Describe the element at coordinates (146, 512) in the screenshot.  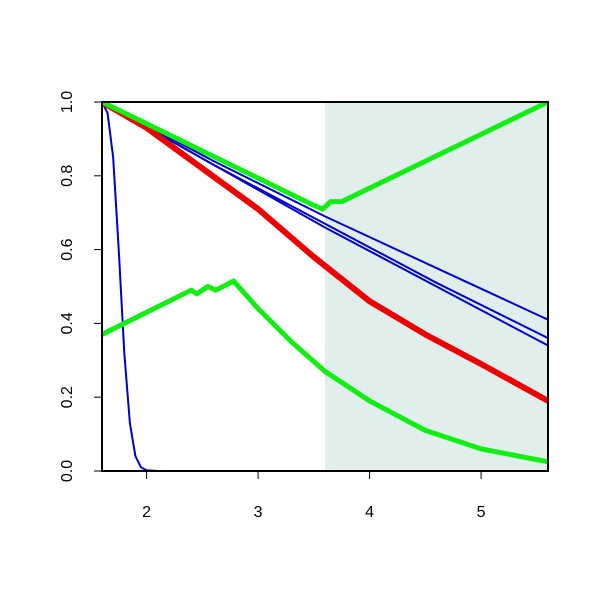
I see `x-tick-label: 2` at that location.